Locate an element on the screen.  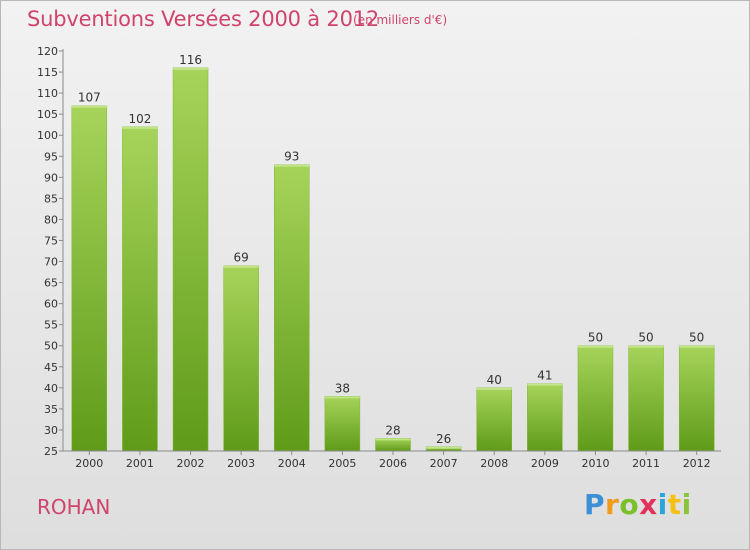
y-tick-label: 55 is located at coordinates (51, 325).